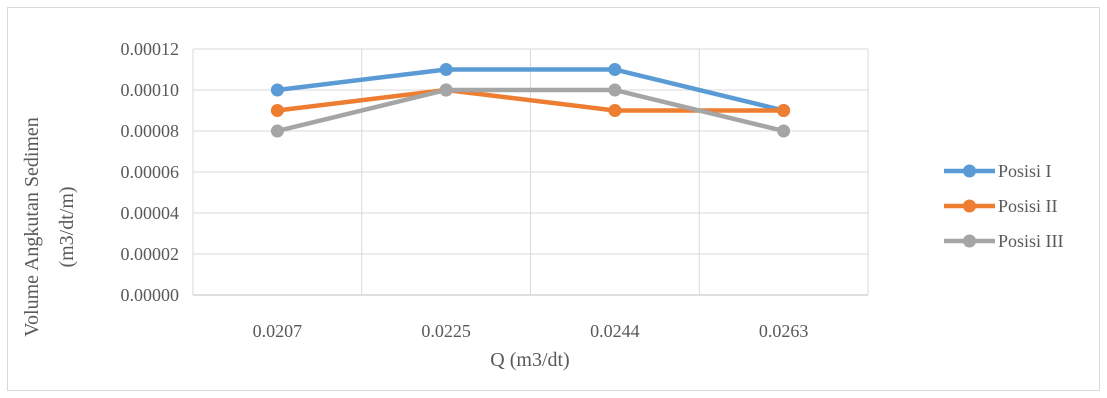 The width and height of the screenshot is (1107, 398). I want to click on legend-label: Posisi III, so click(1031, 241).